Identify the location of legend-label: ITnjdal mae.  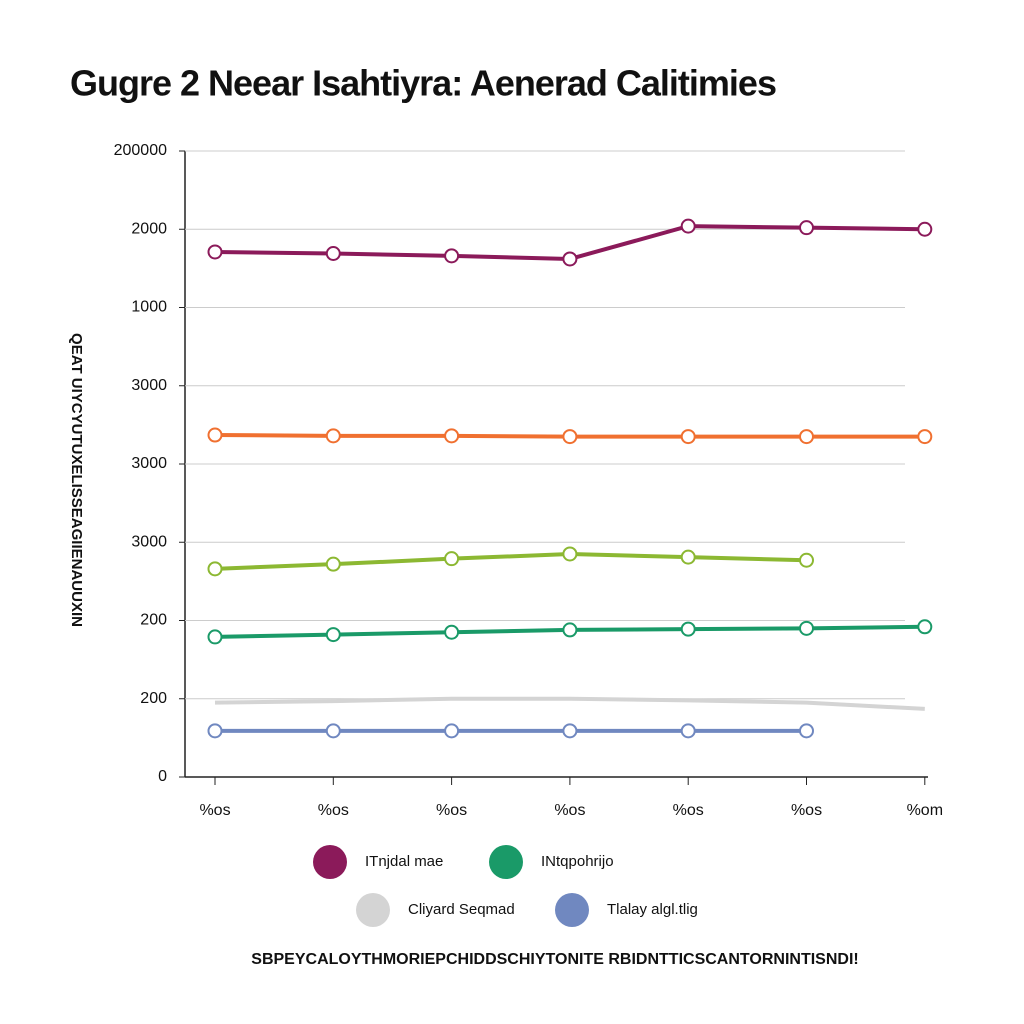
(404, 861).